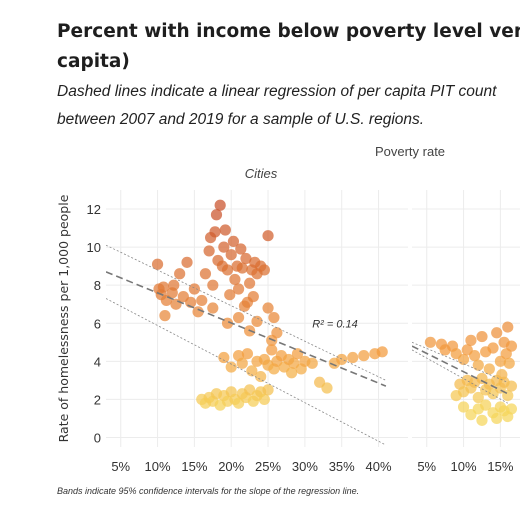  What do you see at coordinates (342, 466) in the screenshot?
I see `x-tick-label: 35%` at bounding box center [342, 466].